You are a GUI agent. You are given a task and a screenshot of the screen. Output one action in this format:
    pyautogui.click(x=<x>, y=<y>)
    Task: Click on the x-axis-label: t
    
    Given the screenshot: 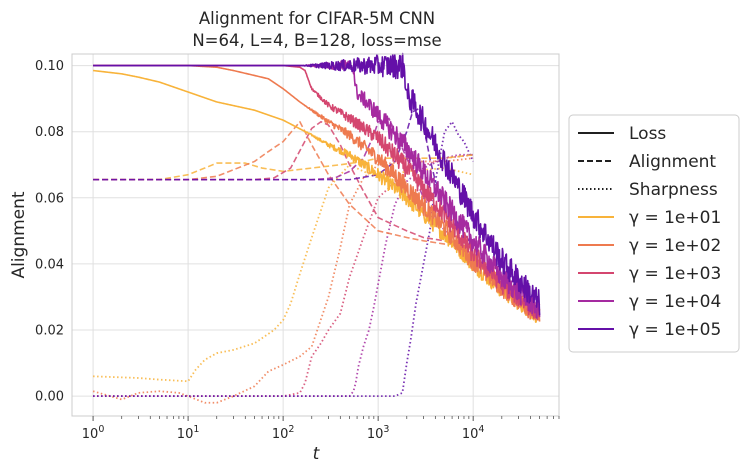 What is the action you would take?
    pyautogui.click(x=317, y=454)
    